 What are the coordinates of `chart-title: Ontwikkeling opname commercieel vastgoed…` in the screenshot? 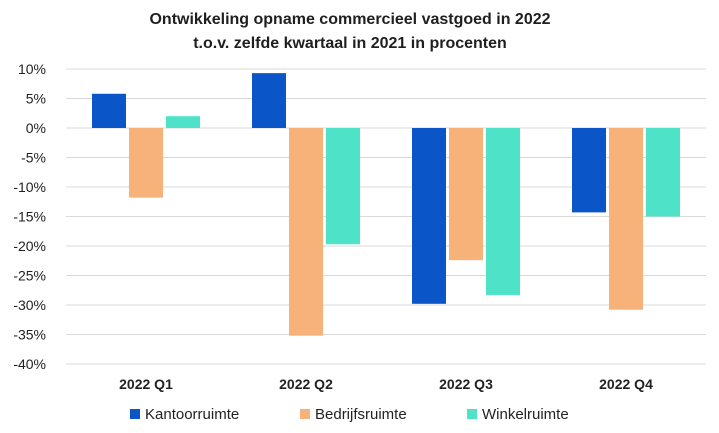 It's located at (349, 19).